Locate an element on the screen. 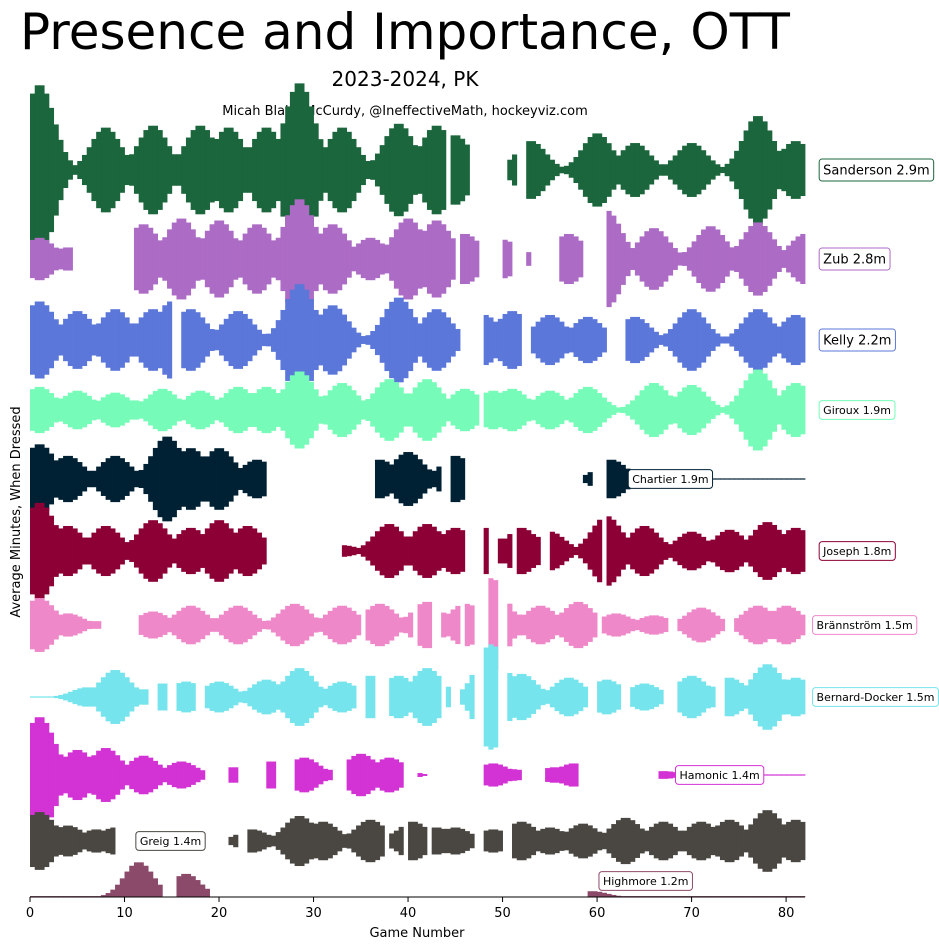 This screenshot has width=939, height=950. x-tick-label: 10 is located at coordinates (124, 913).